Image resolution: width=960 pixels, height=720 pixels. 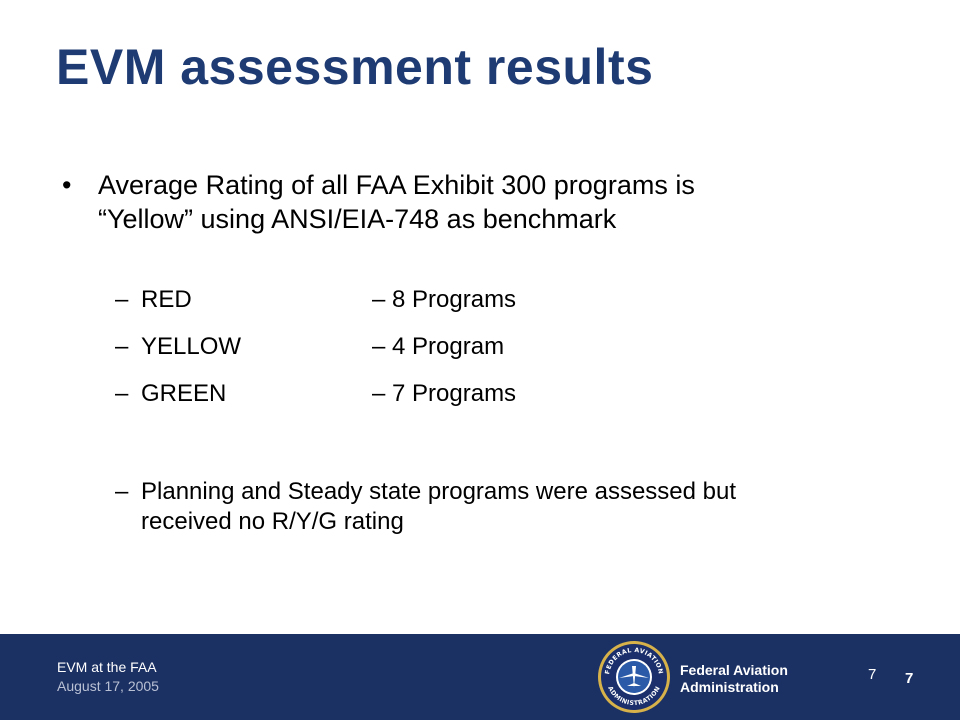 I want to click on rating-name: RED, so click(x=166, y=299).